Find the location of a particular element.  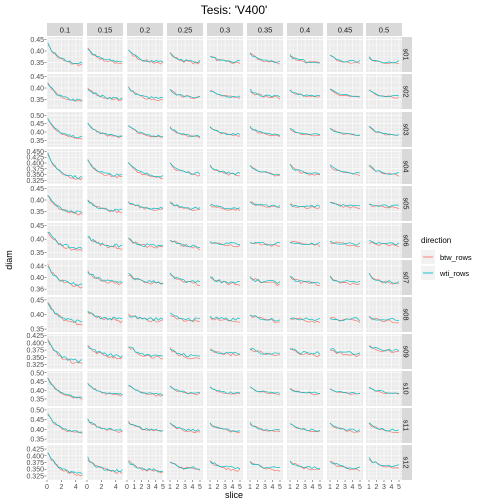

row-strip-label: s04 is located at coordinates (406, 166).